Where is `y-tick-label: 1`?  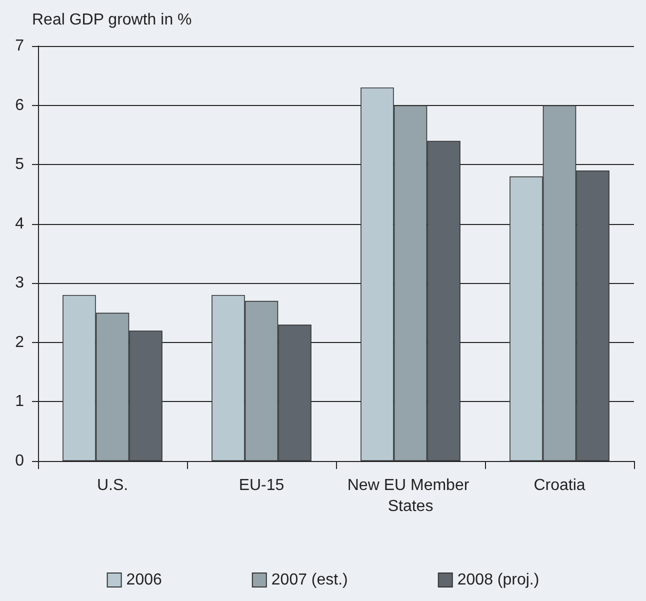 y-tick-label: 1 is located at coordinates (19, 401).